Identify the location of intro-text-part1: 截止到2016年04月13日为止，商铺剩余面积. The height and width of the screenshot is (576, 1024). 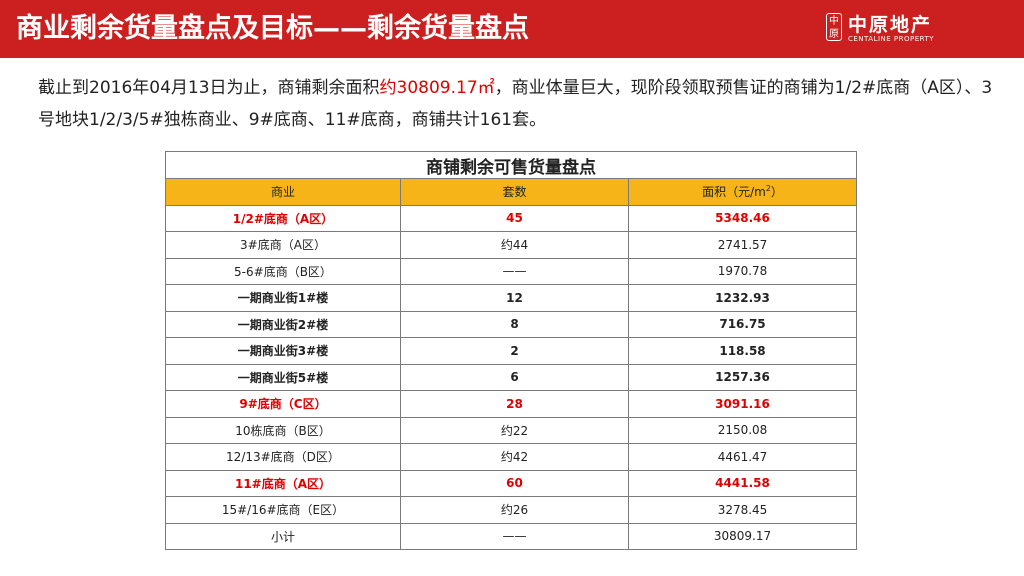
(209, 88).